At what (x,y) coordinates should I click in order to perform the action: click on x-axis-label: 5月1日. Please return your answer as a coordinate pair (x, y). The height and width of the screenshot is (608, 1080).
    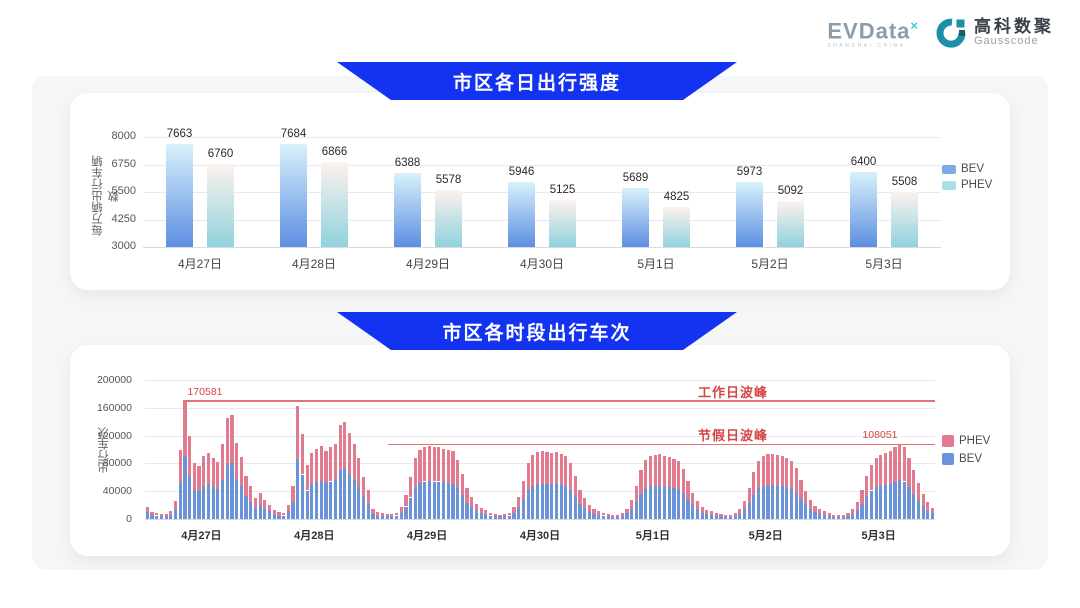
    Looking at the image, I should click on (653, 536).